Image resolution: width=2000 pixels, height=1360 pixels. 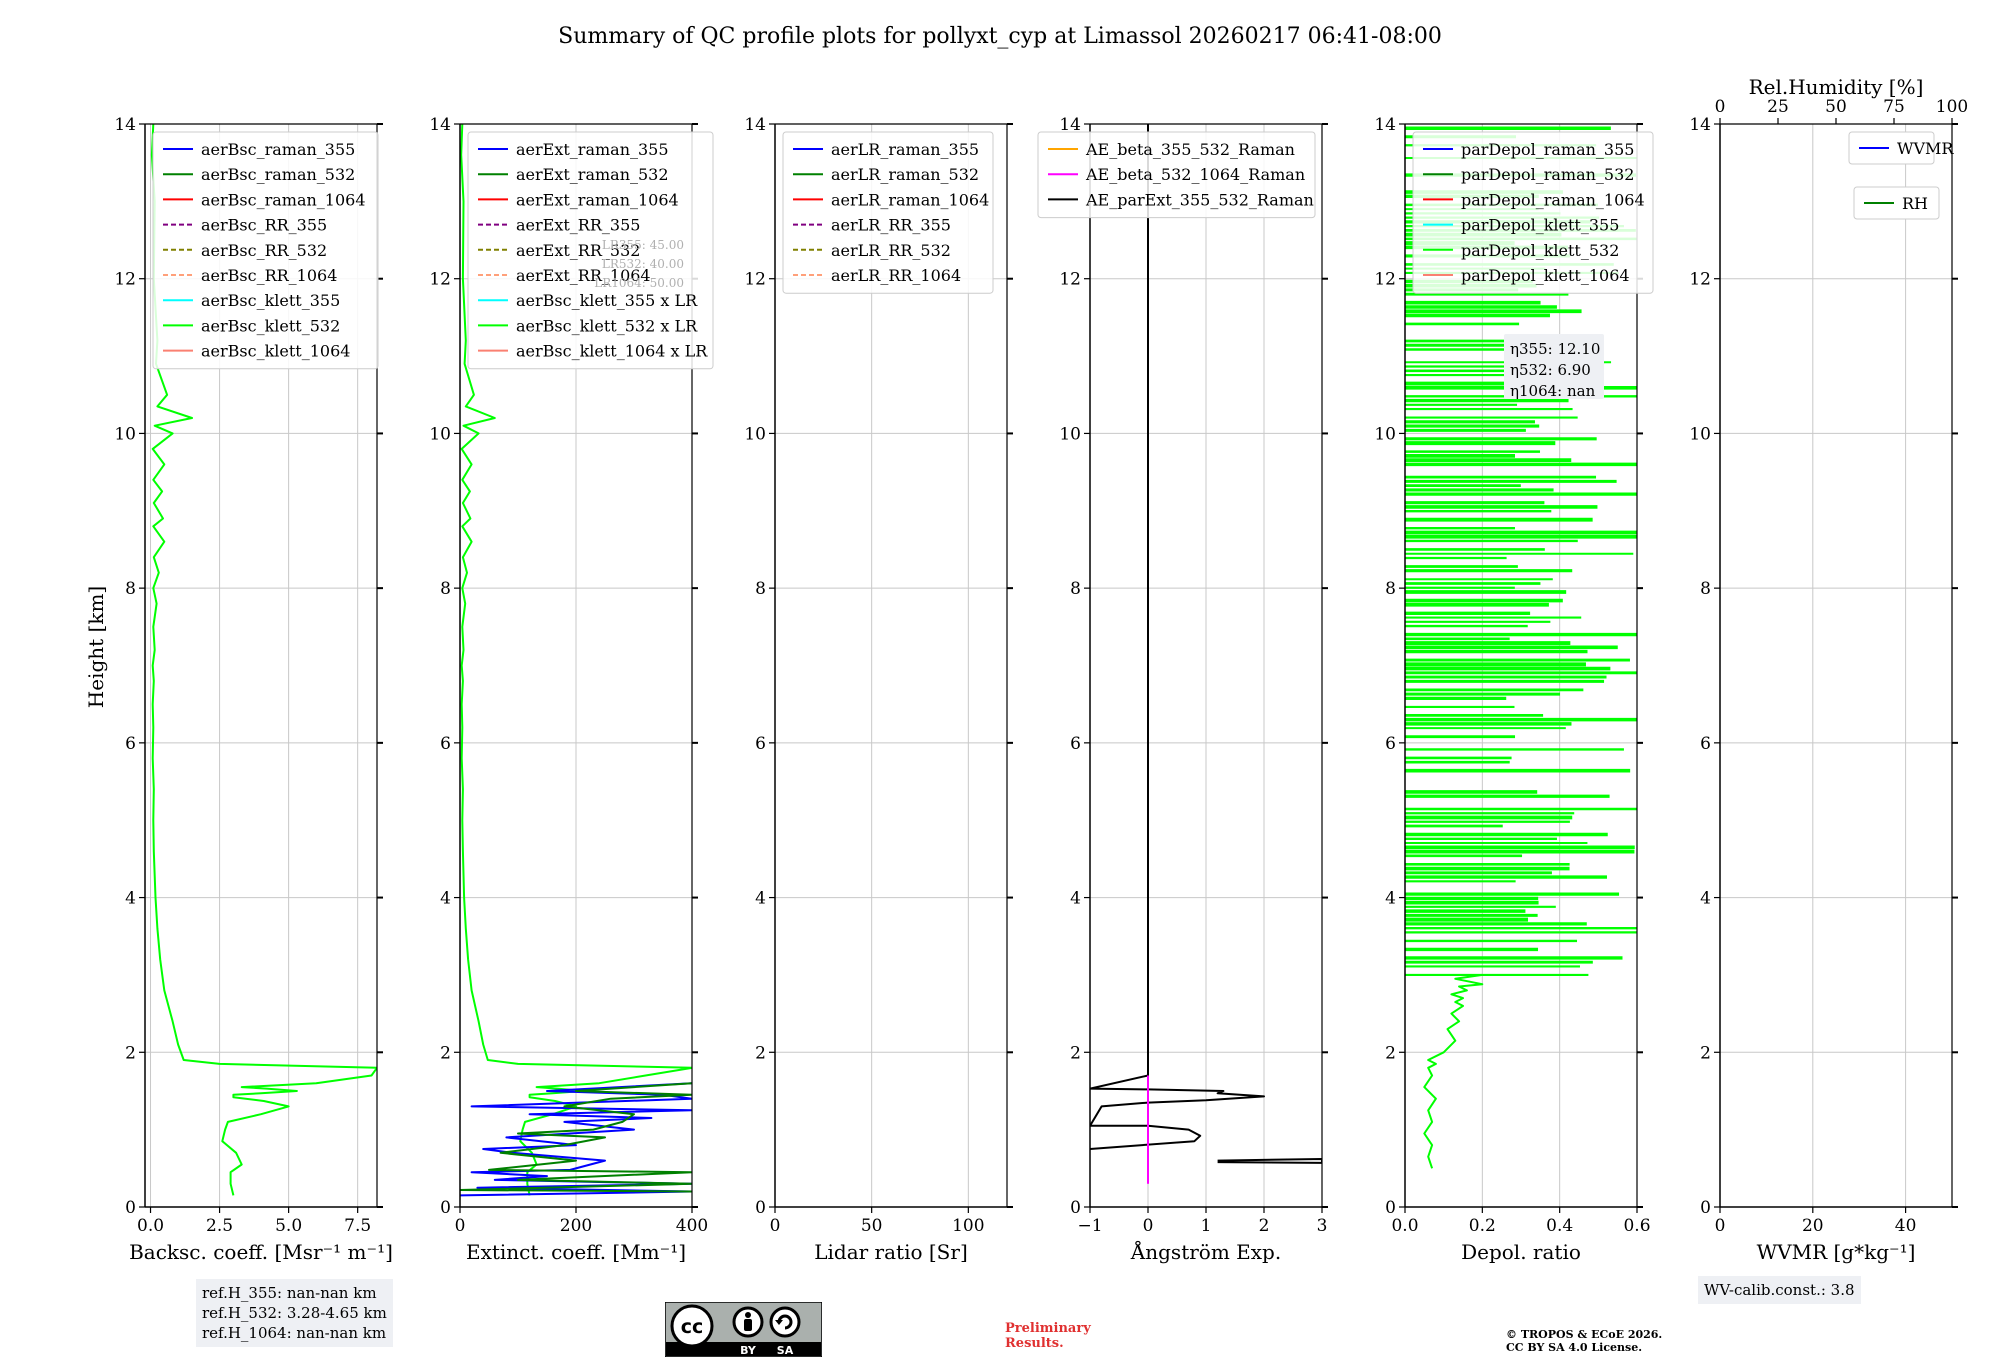 I want to click on top-x-tick-label: 25, so click(x=1778, y=107).